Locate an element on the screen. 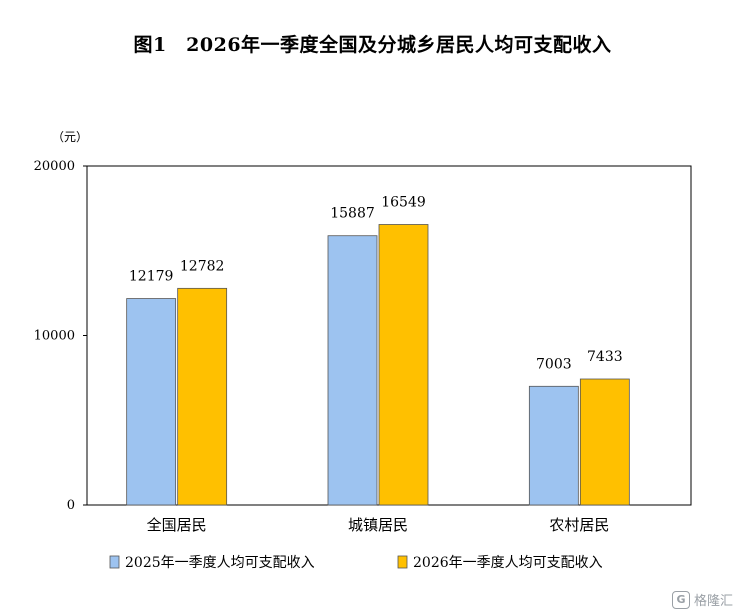  watermark-text: 格隆汇 is located at coordinates (713, 601).